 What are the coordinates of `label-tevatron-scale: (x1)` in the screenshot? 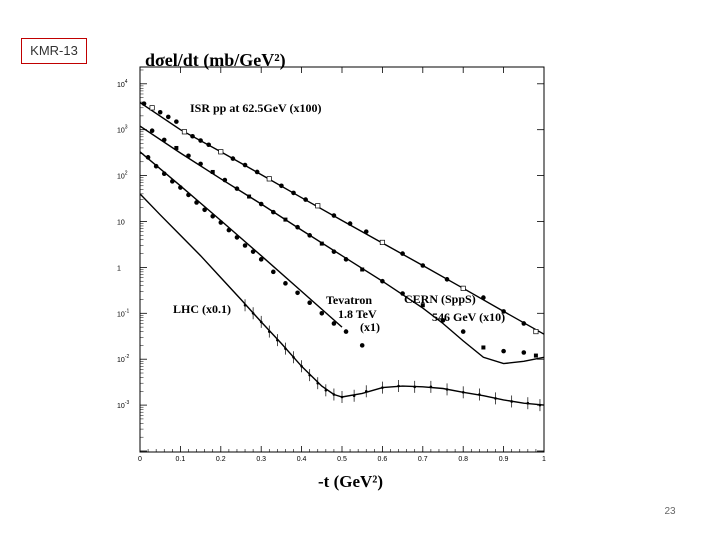 It's located at (370, 327).